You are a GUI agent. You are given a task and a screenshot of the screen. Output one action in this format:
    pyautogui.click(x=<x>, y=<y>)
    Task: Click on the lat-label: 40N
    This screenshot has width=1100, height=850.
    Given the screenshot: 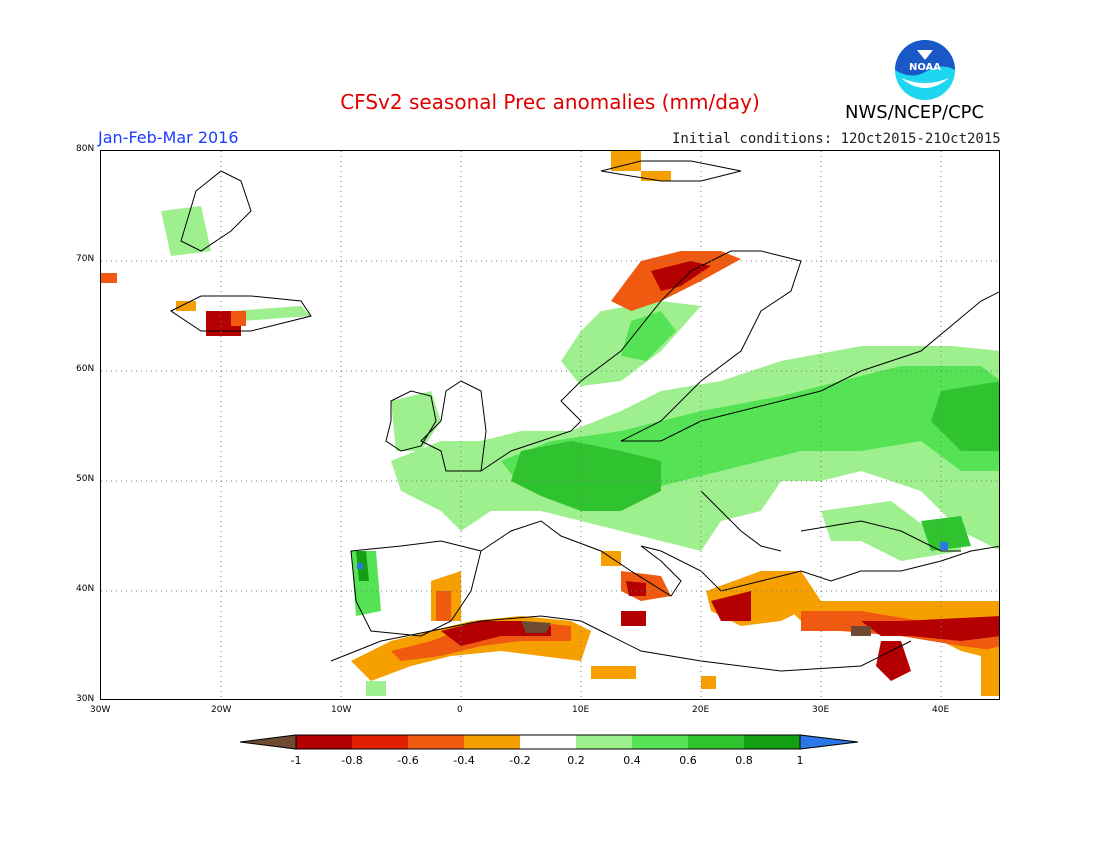 What is the action you would take?
    pyautogui.click(x=85, y=589)
    